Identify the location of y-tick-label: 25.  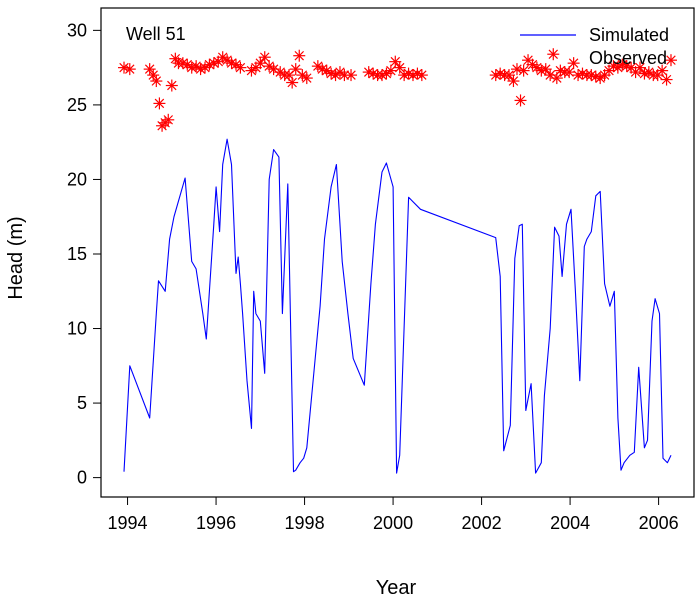
(77, 105).